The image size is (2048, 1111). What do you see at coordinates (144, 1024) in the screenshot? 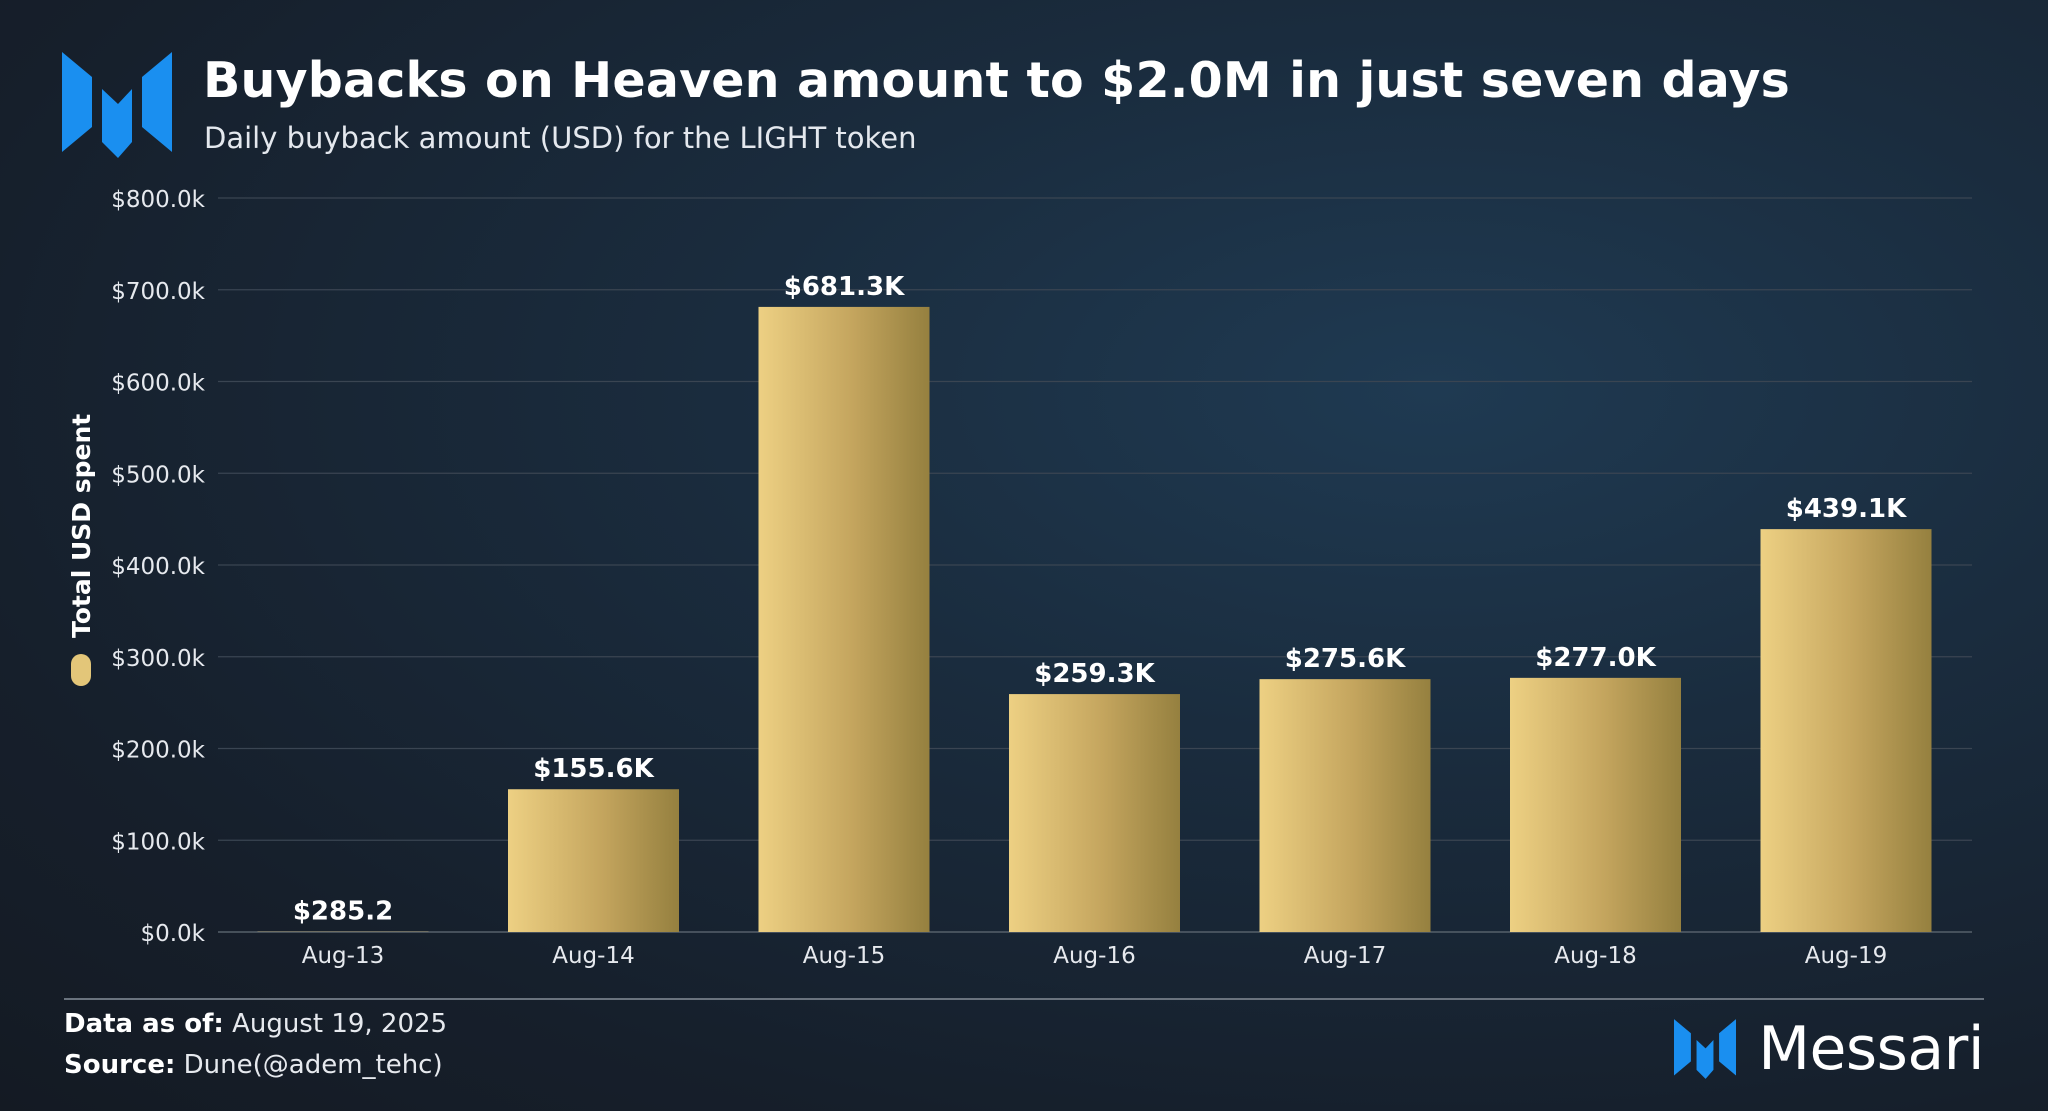
I see `data-as-of-label: Data as of:` at bounding box center [144, 1024].